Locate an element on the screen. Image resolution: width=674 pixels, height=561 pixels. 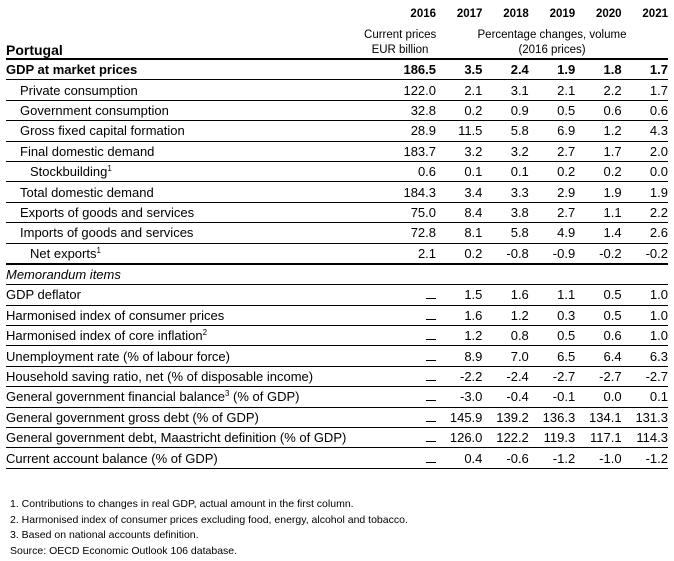
units-changes: Percentage changes, volume (2016 prices) is located at coordinates (552, 42).